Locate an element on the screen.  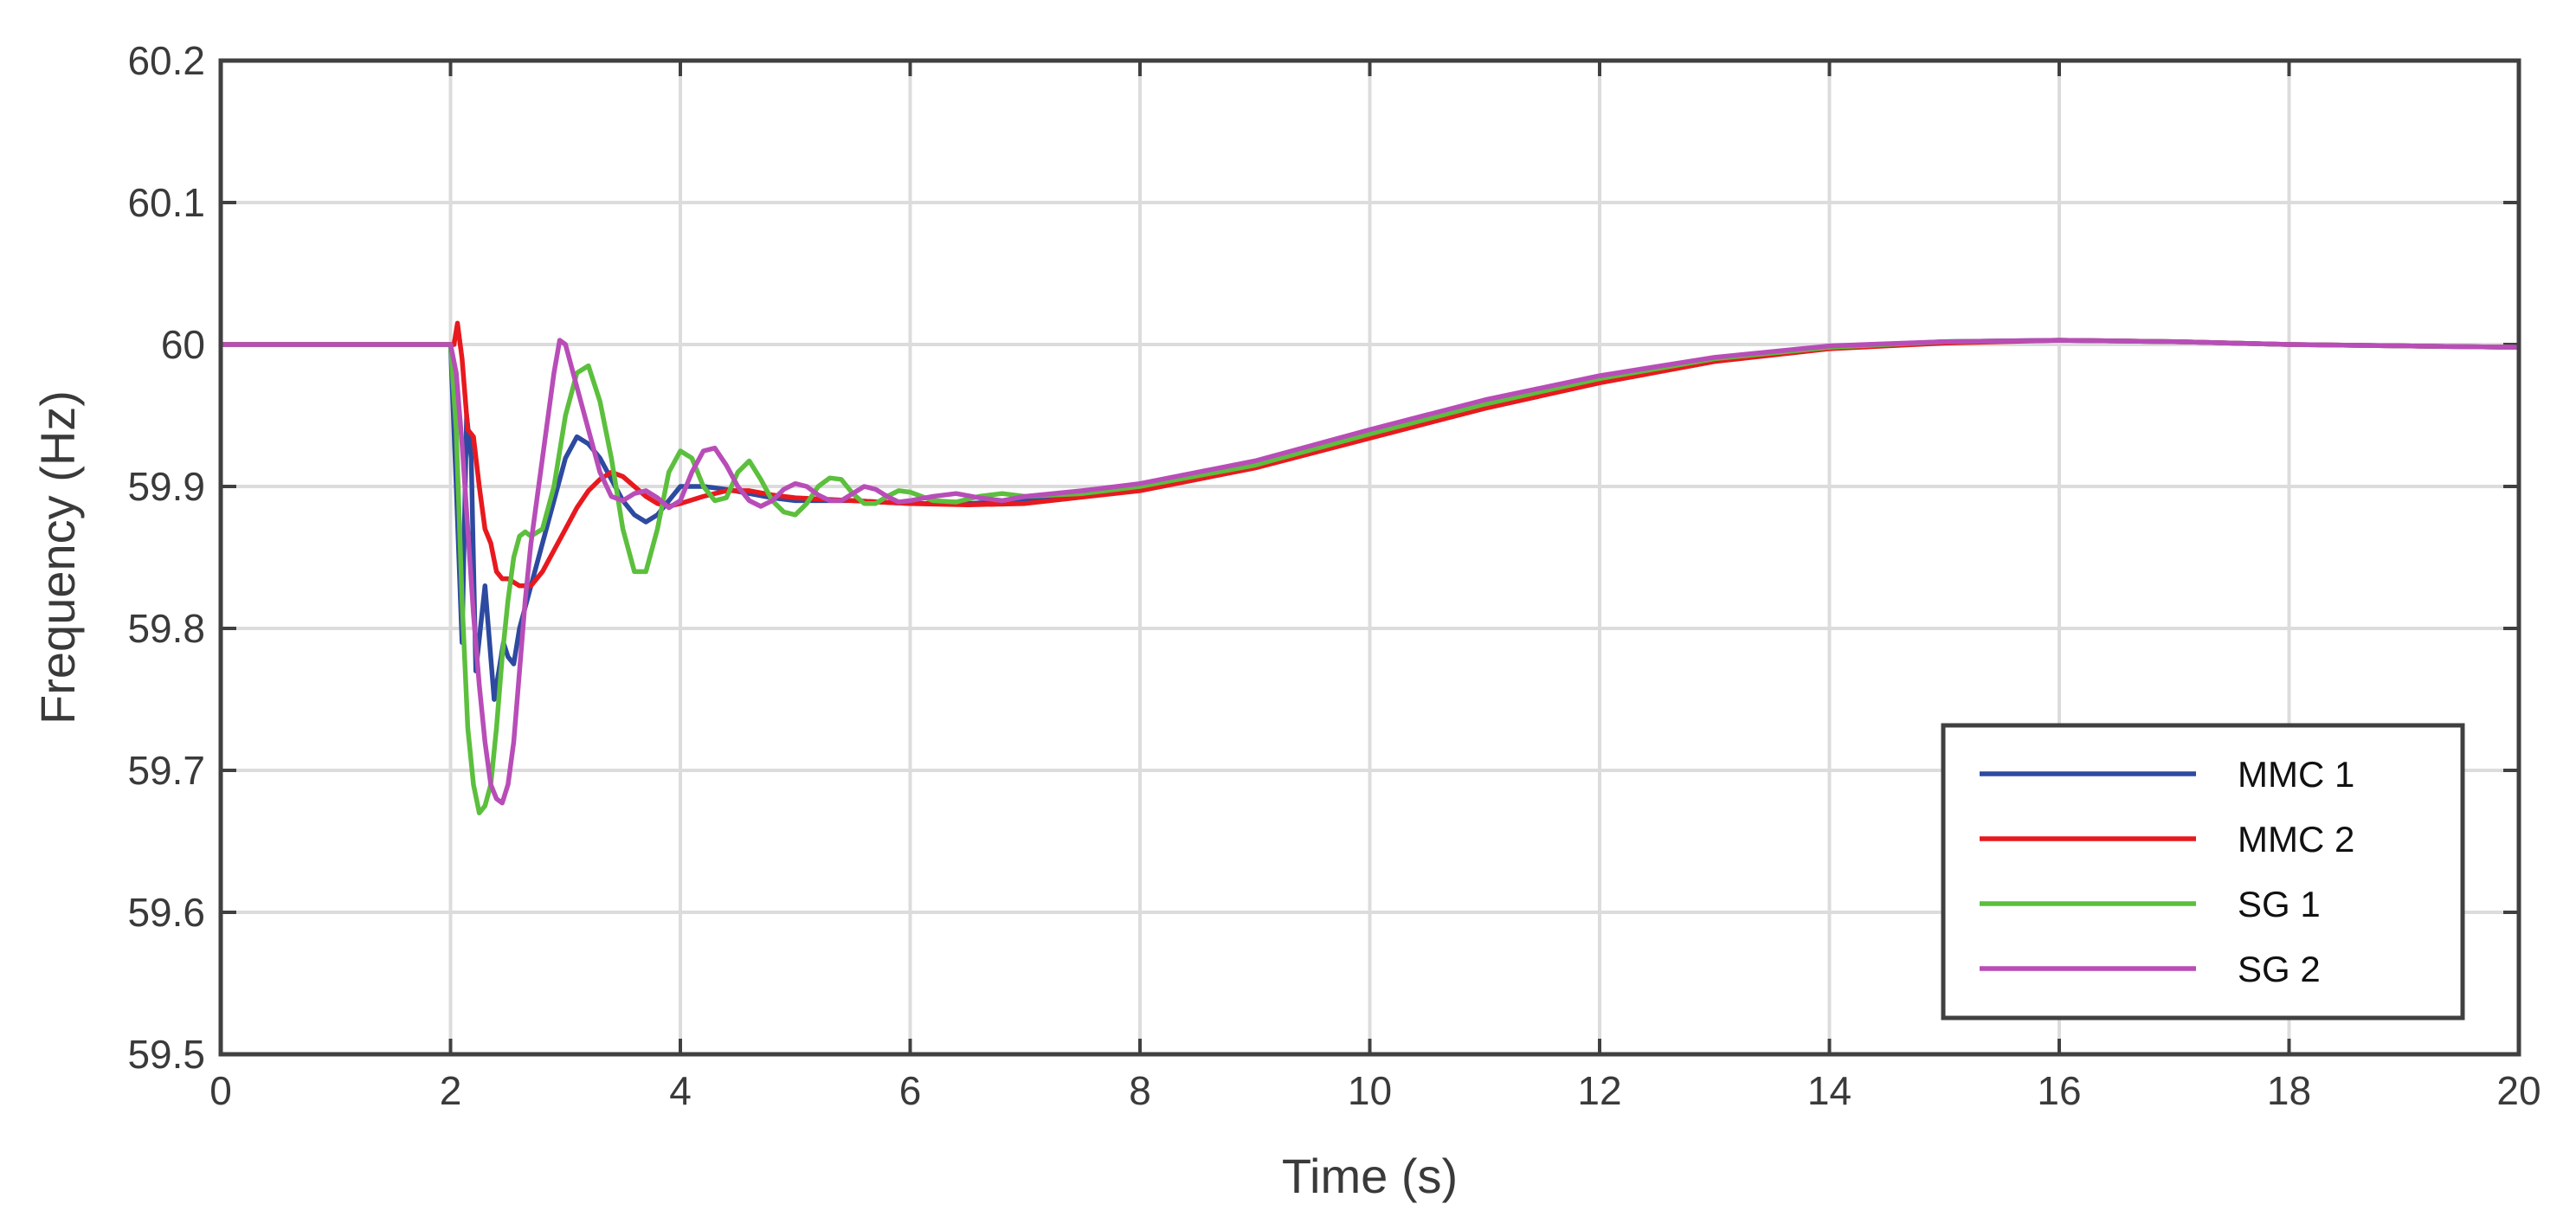
x-tick-label: 16 is located at coordinates (2059, 1090).